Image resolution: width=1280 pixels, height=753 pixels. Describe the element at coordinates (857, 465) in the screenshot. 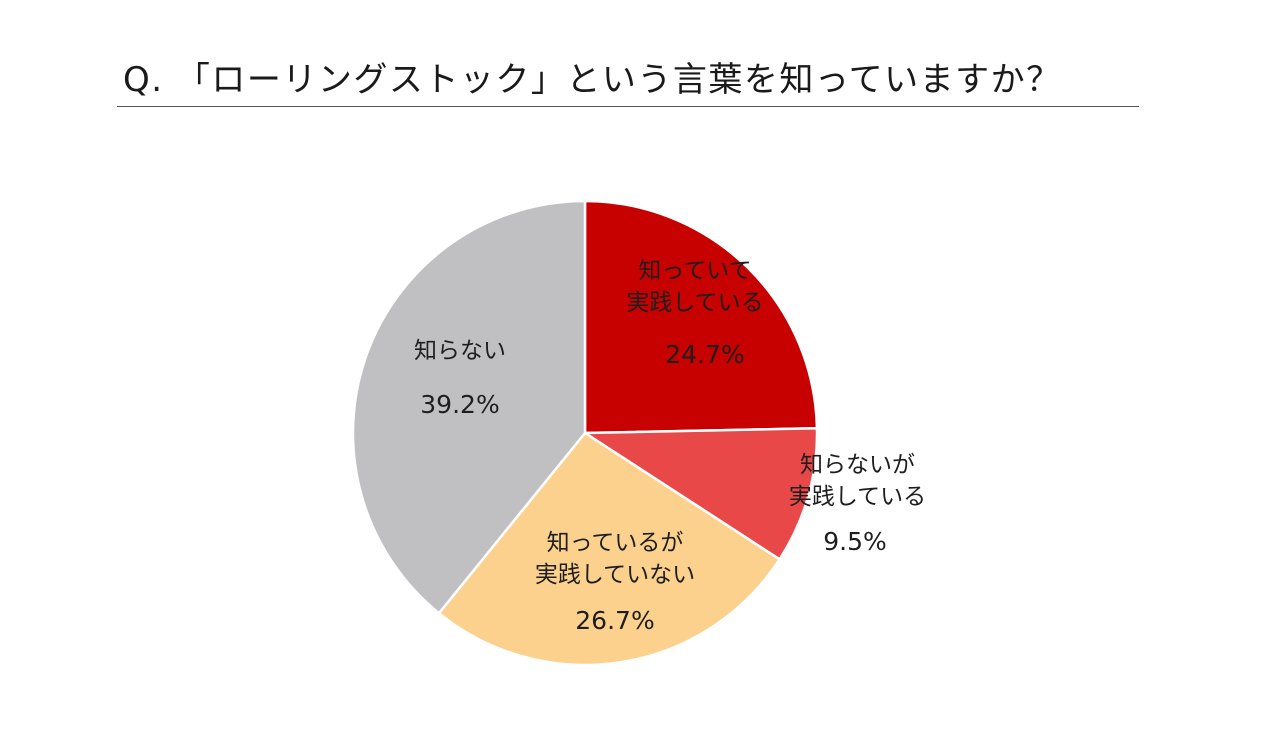

I see `slice-label-line1: 知らないが` at that location.